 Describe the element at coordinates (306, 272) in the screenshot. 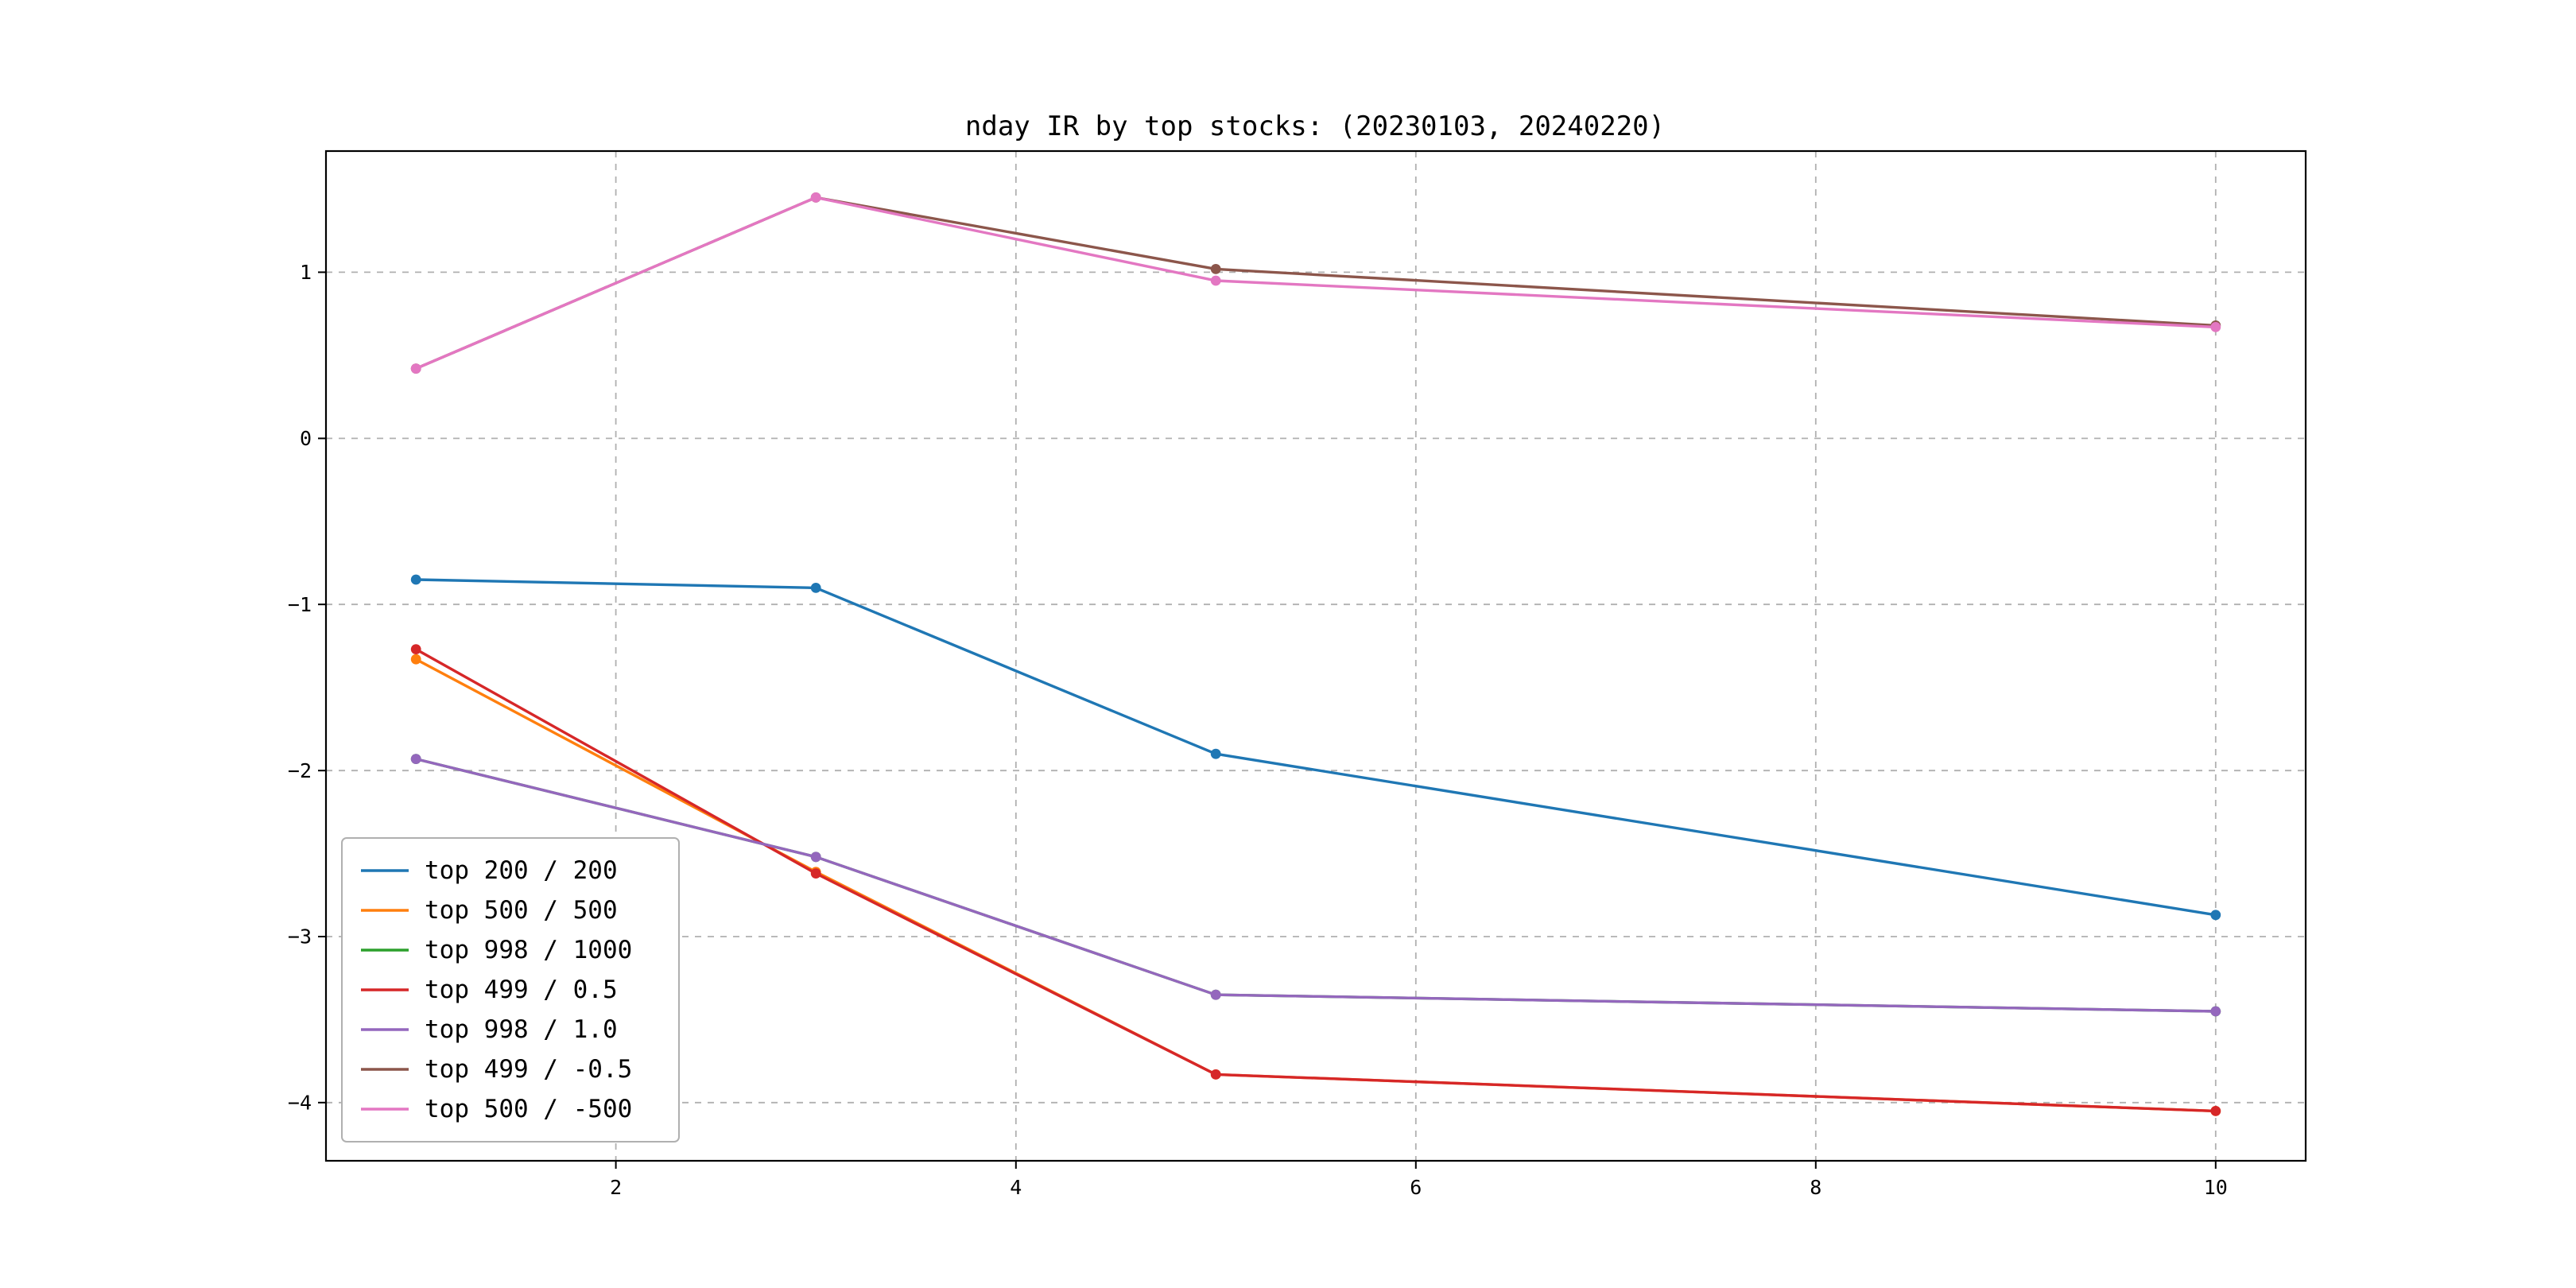

I see `y-tick-label: 1` at that location.